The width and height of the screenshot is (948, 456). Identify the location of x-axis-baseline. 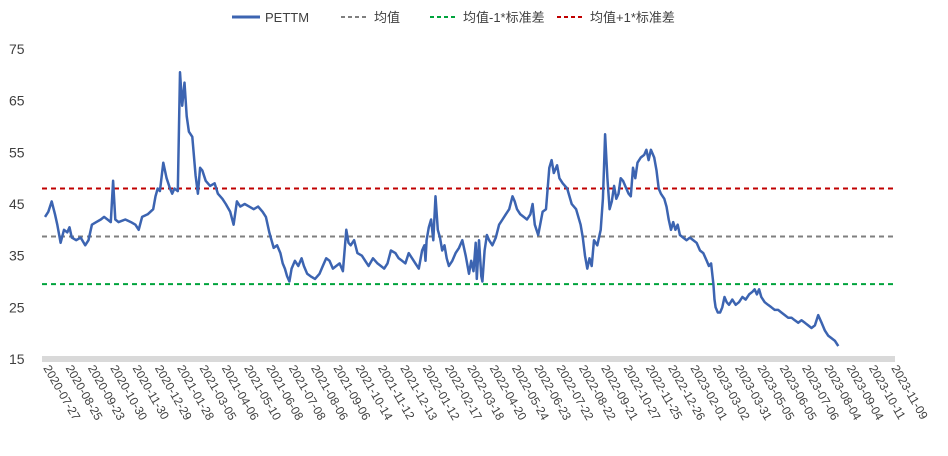
(468, 359).